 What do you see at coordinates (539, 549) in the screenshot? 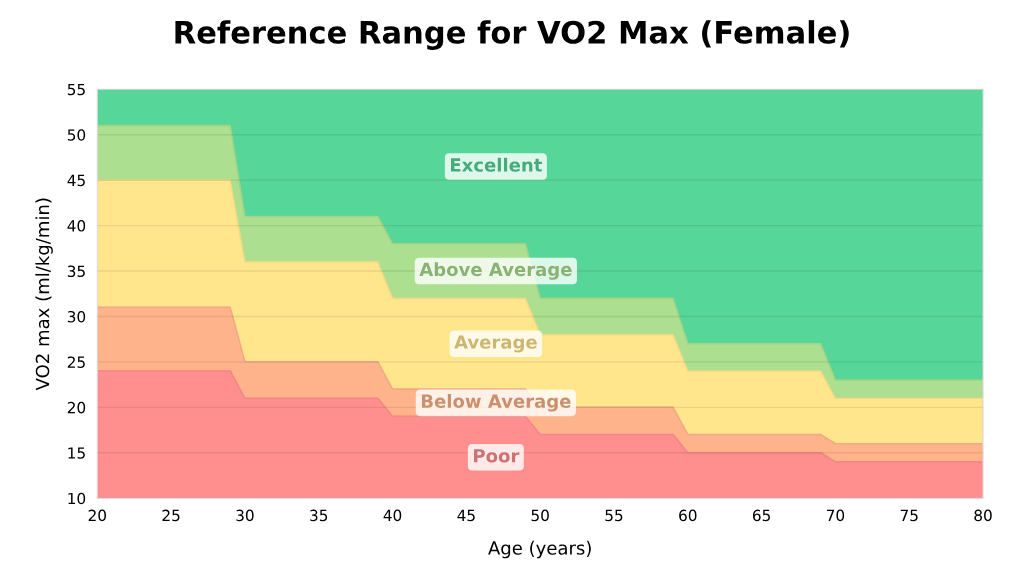
I see `x-axis-title: Age (years)` at bounding box center [539, 549].